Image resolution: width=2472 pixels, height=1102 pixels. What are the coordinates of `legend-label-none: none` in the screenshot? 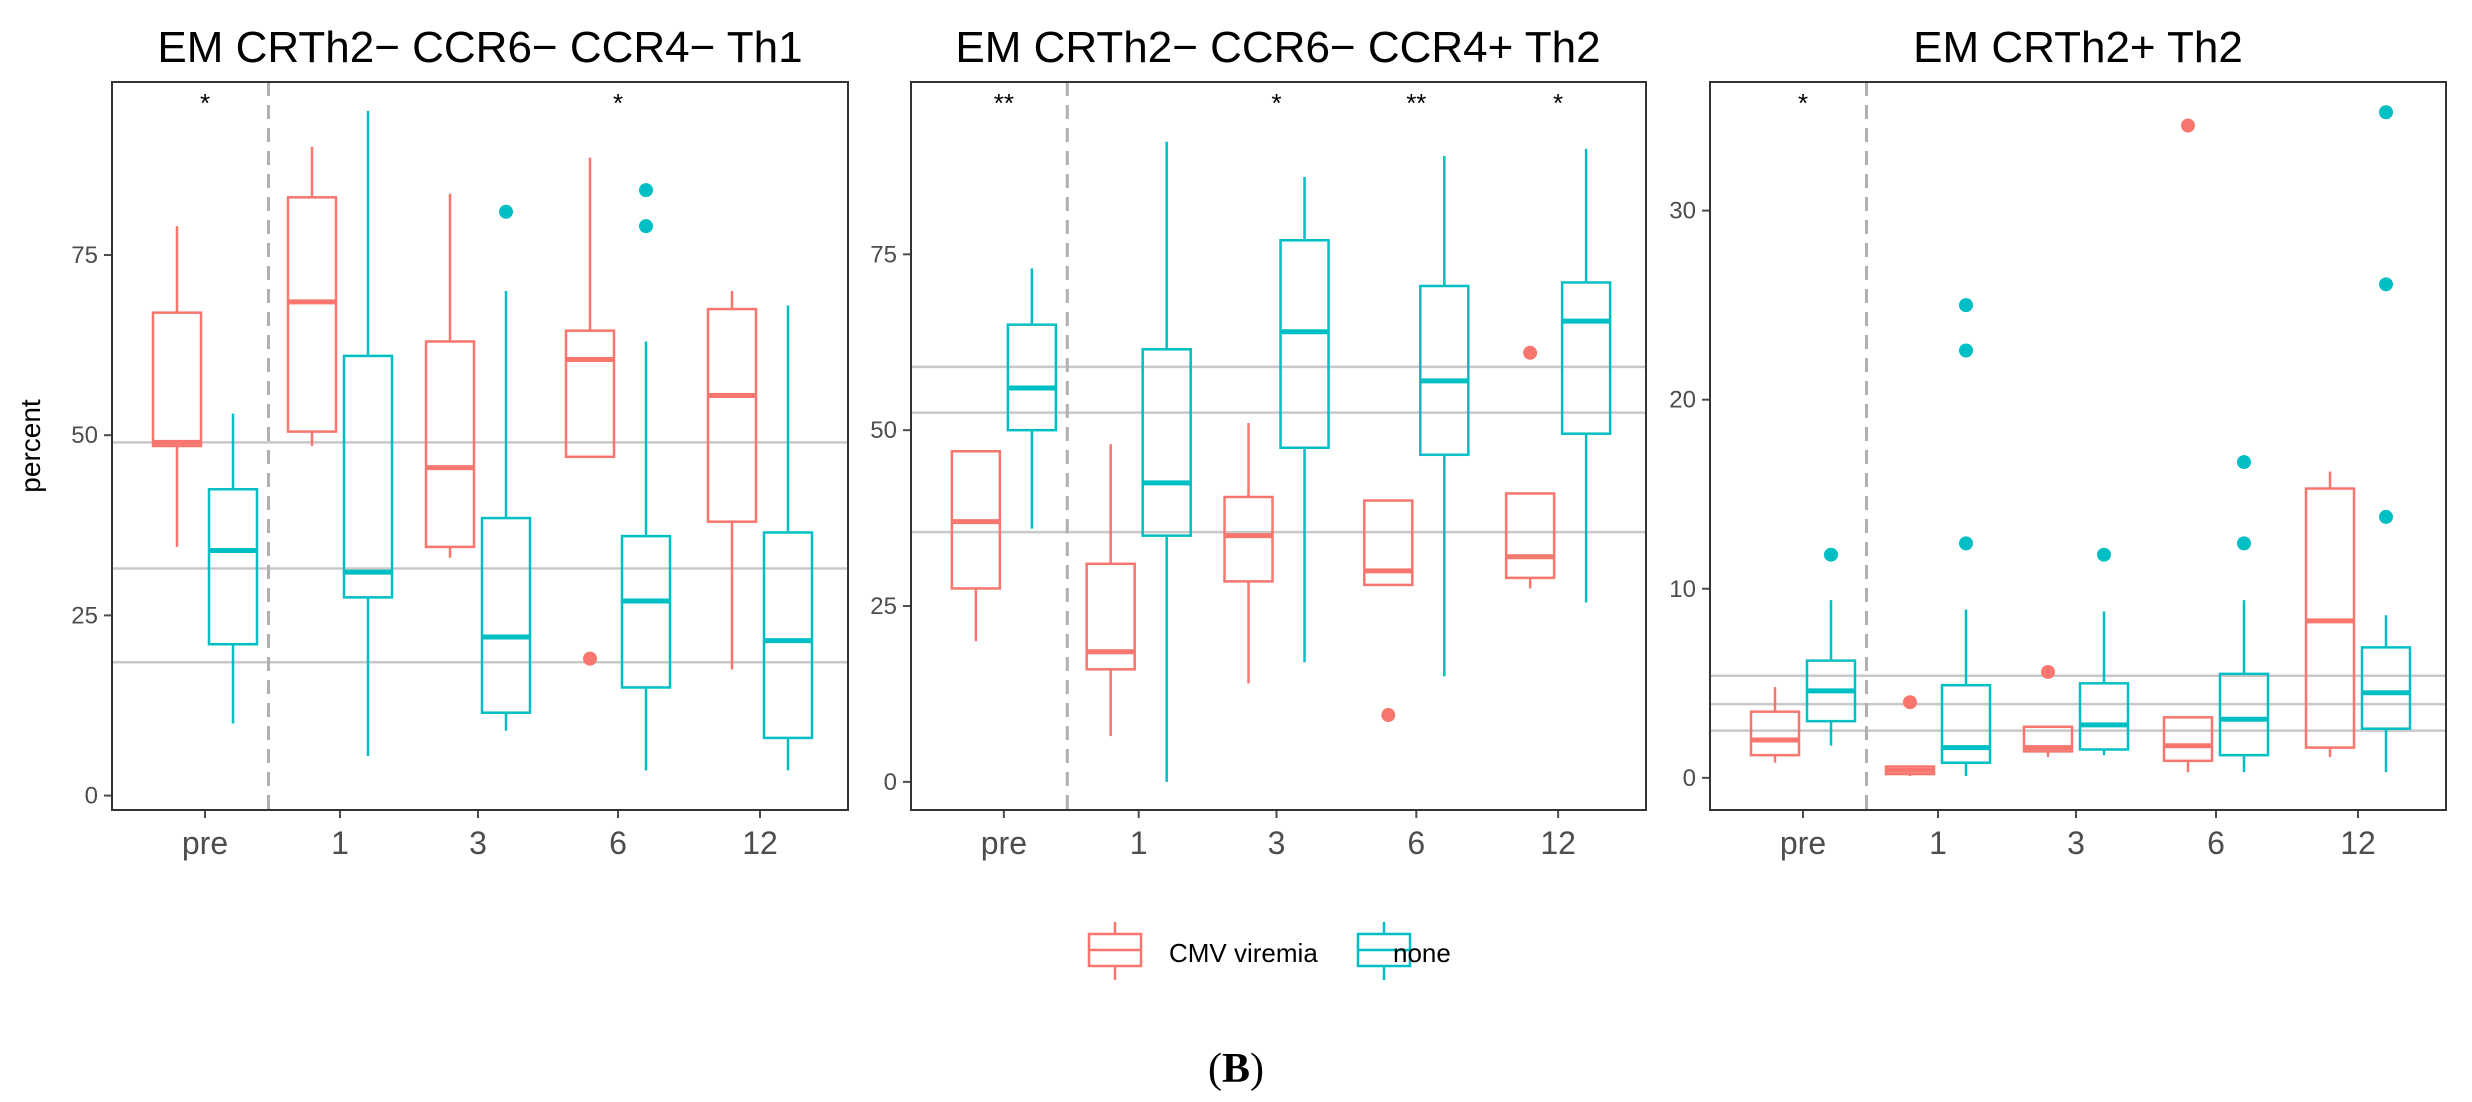 It's located at (1422, 953).